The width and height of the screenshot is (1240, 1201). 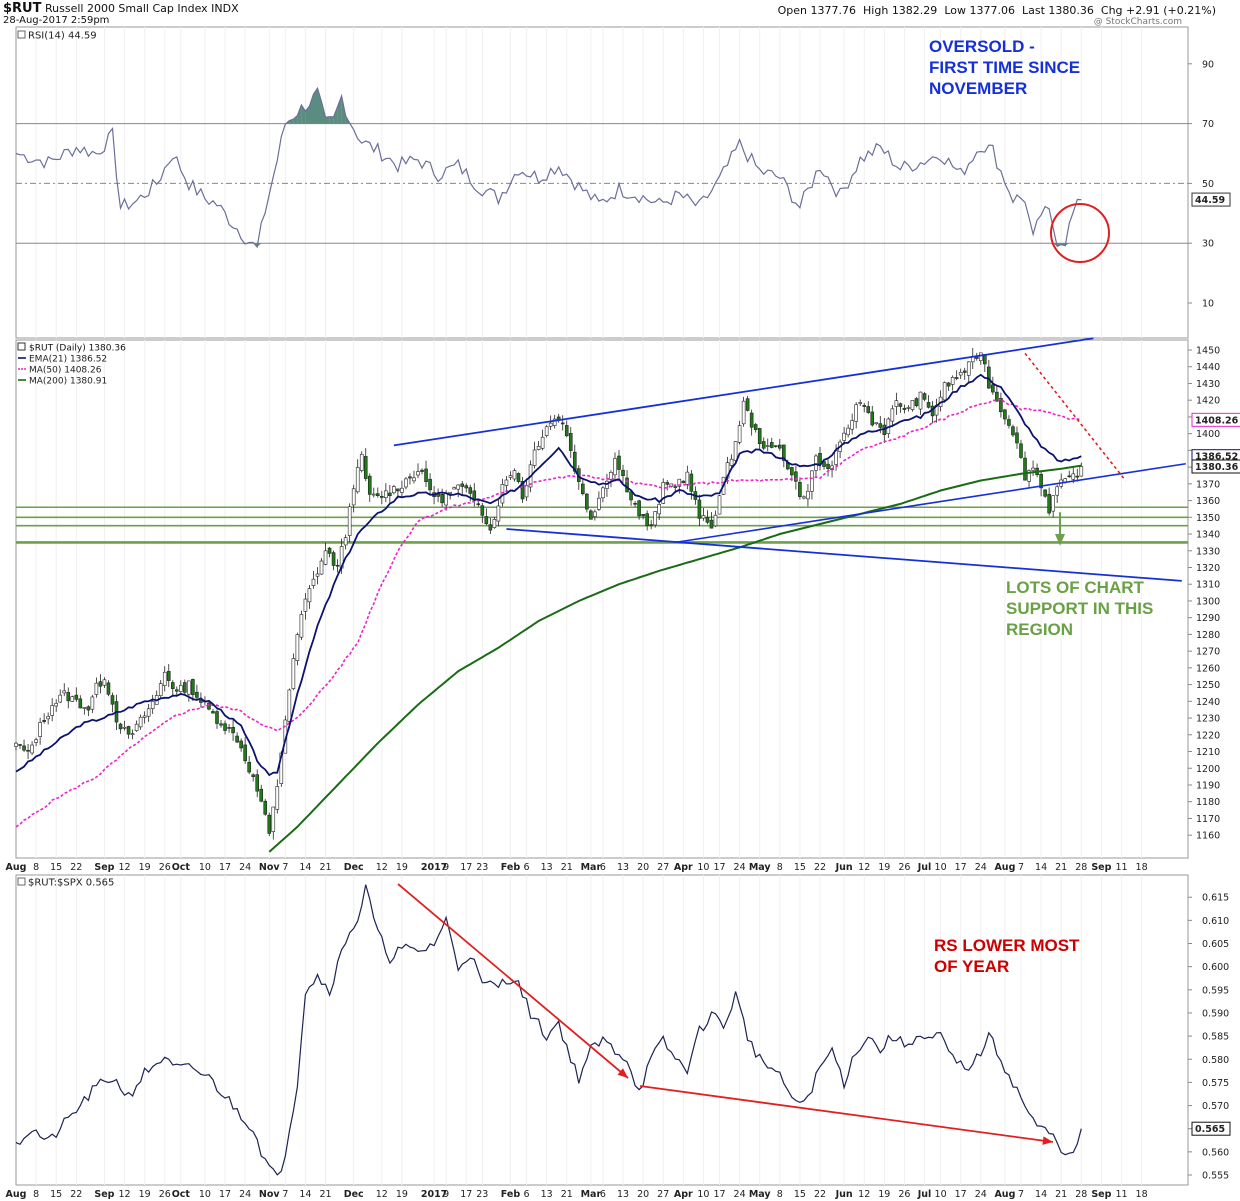 I want to click on price-date-axis-label: 24, so click(x=981, y=867).